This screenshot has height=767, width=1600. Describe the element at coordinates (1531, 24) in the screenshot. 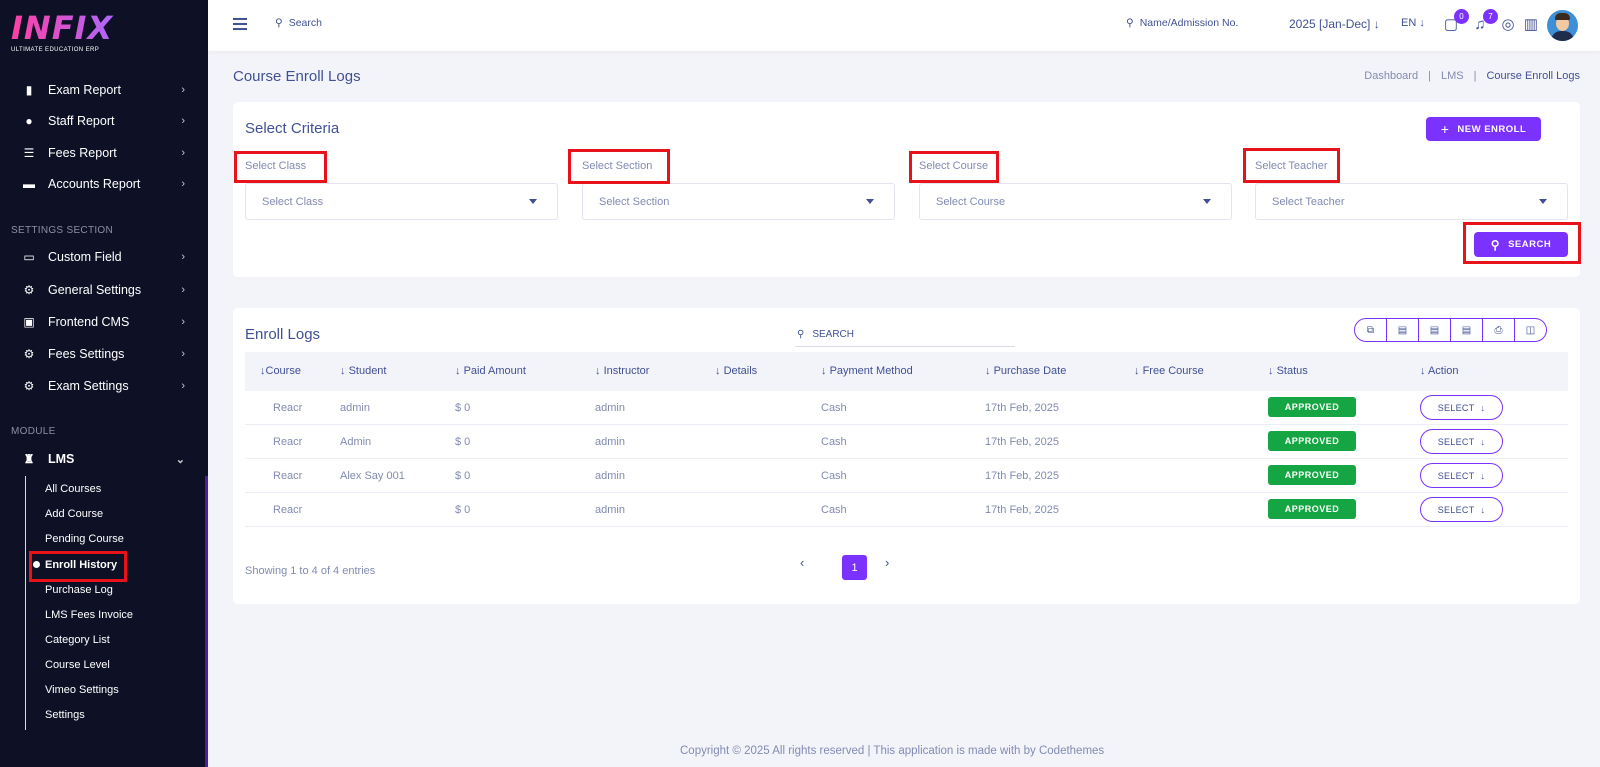

I see `analytics-icon: ▥` at that location.